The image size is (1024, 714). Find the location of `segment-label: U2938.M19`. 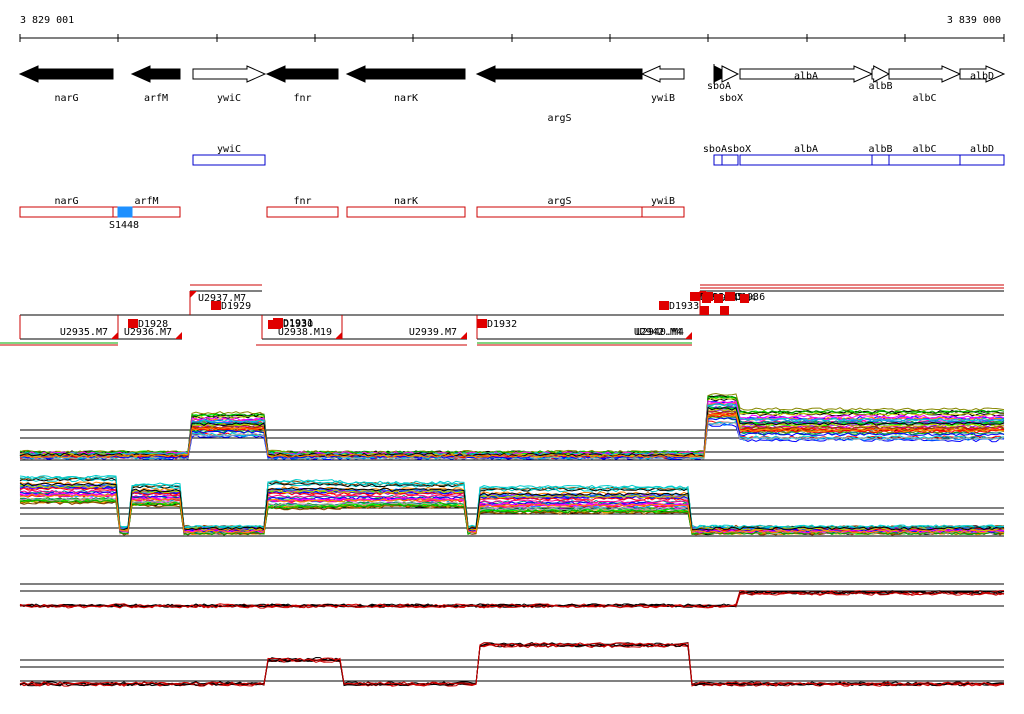

segment-label: U2938.M19 is located at coordinates (305, 332).